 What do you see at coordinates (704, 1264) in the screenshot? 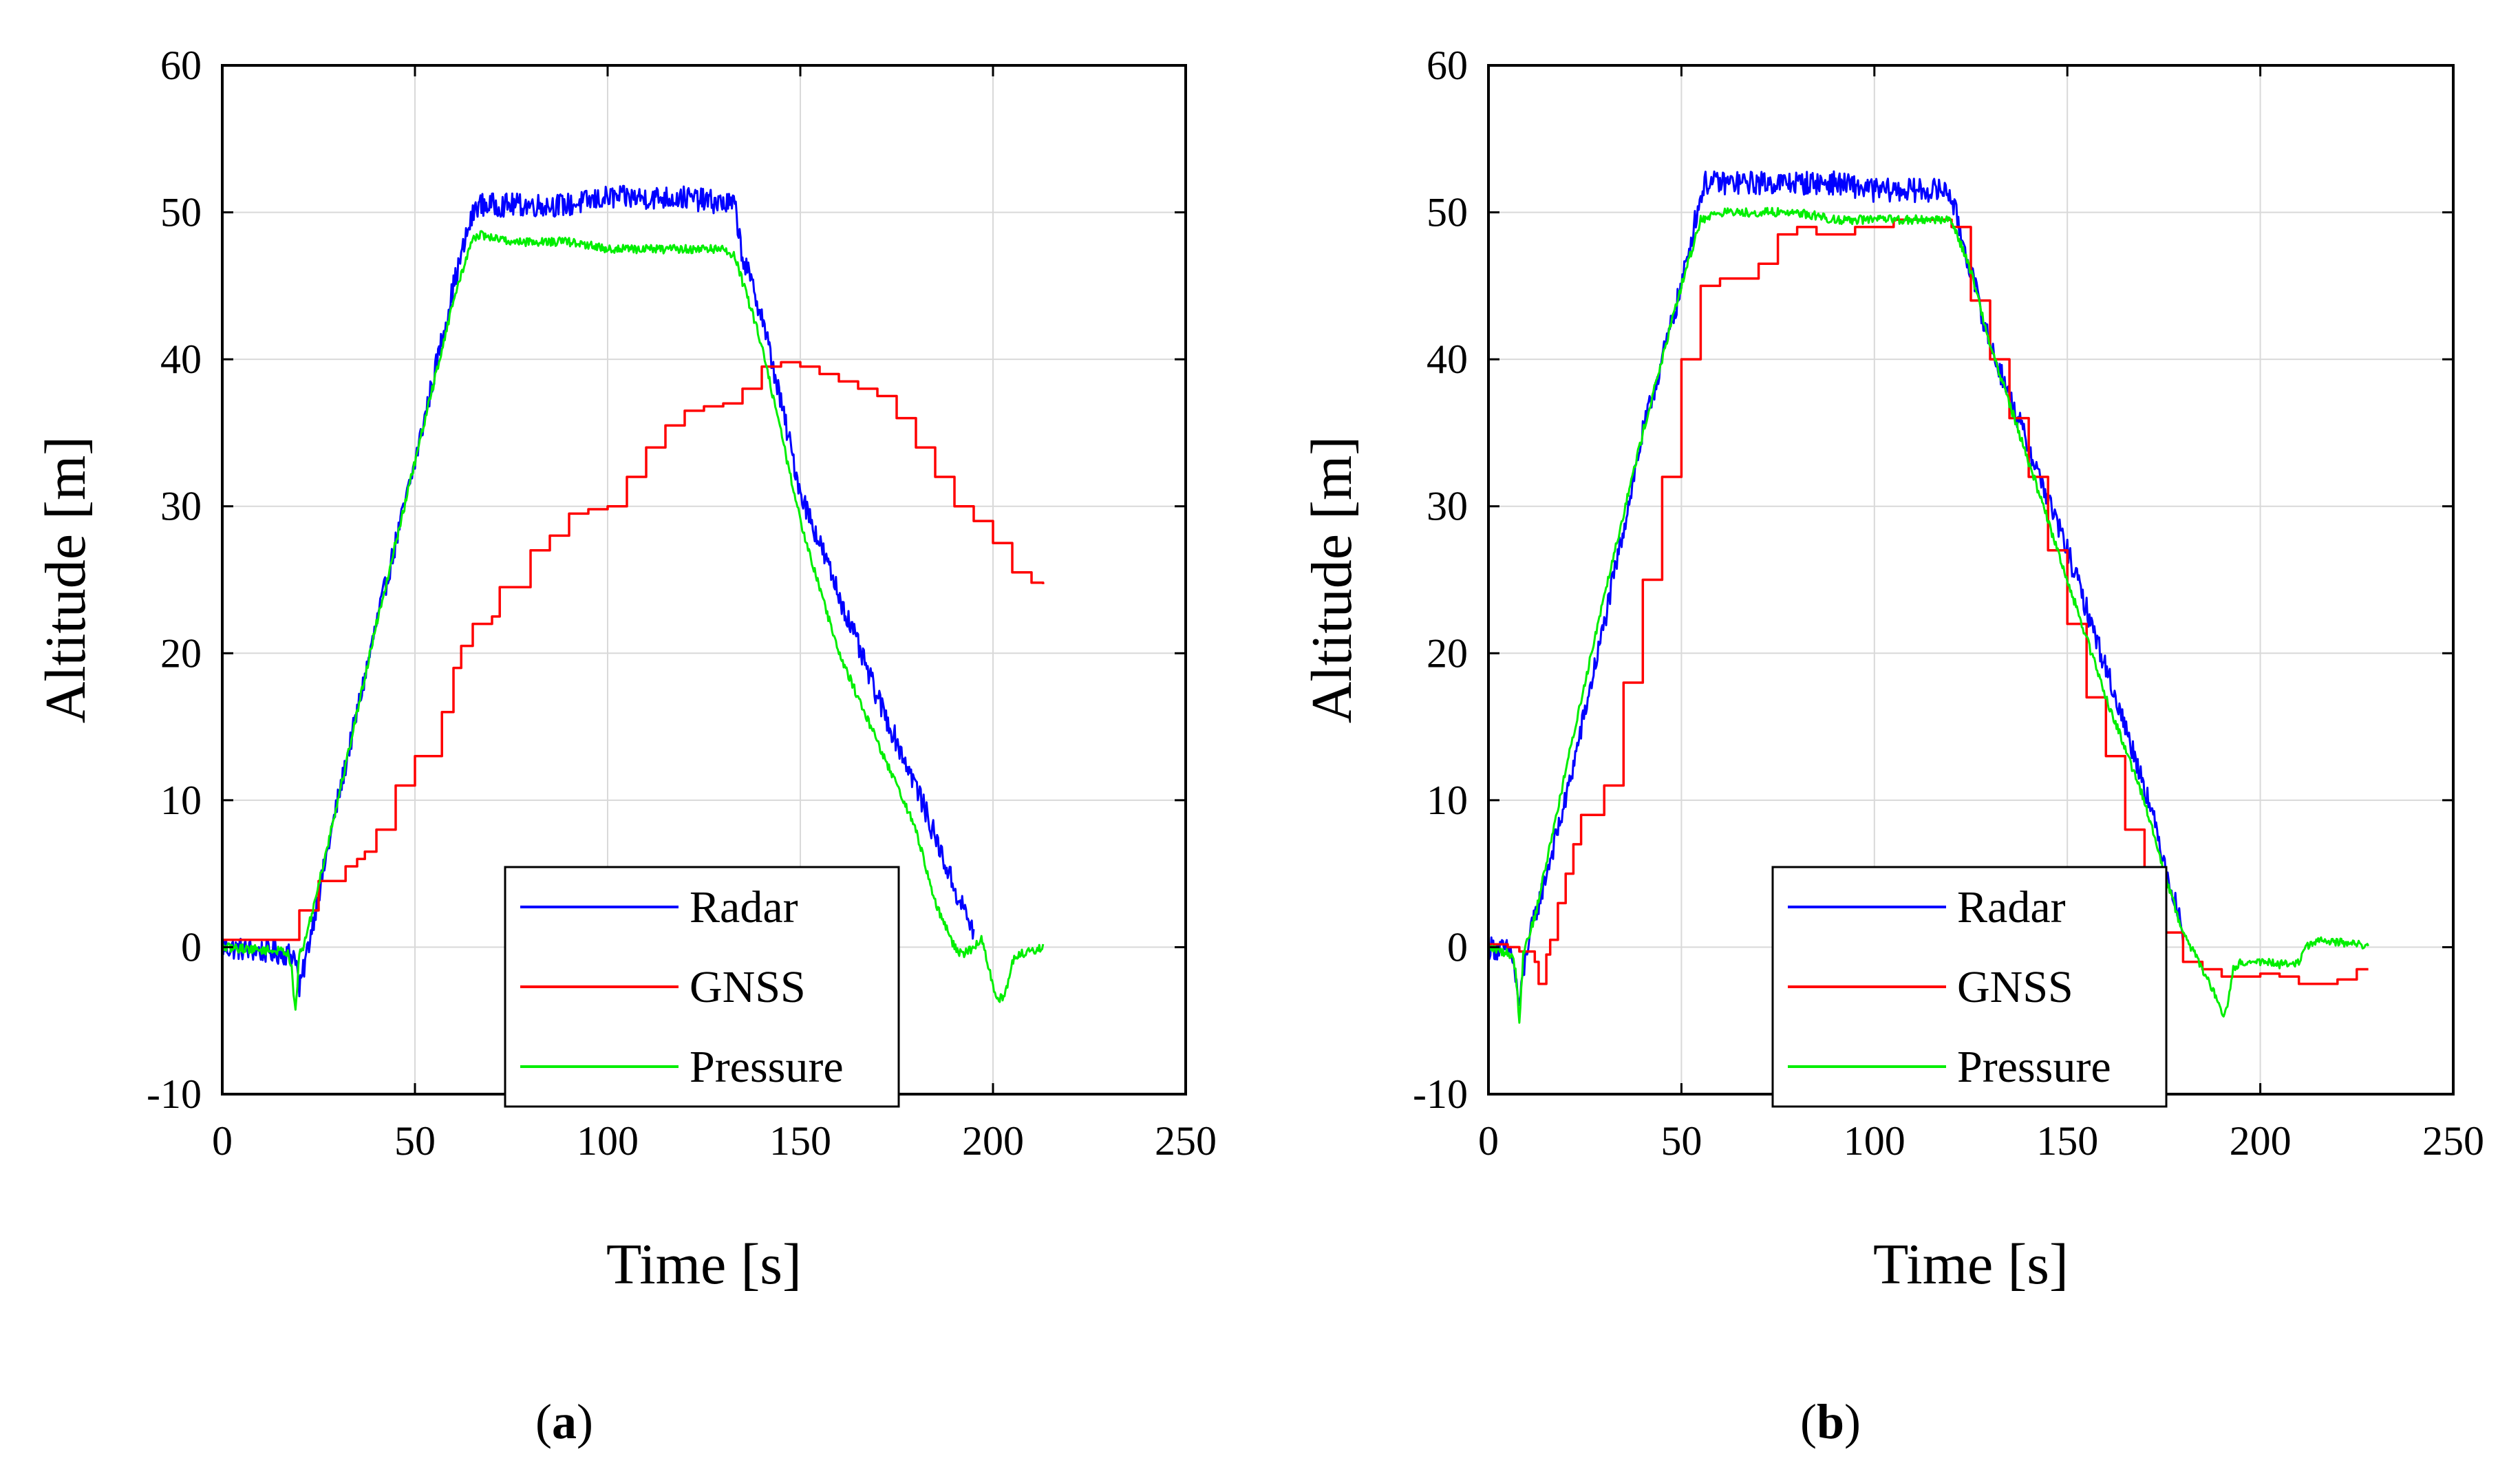
I see `panel-a-x-axis-label: Time [s]` at bounding box center [704, 1264].